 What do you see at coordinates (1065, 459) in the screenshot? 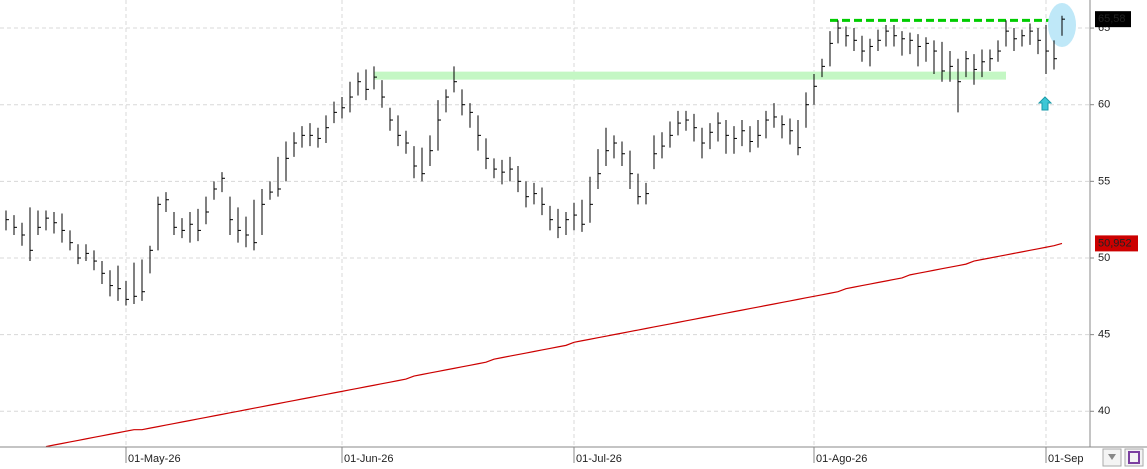
I see `x-tick-label: 01-Sep` at bounding box center [1065, 459].